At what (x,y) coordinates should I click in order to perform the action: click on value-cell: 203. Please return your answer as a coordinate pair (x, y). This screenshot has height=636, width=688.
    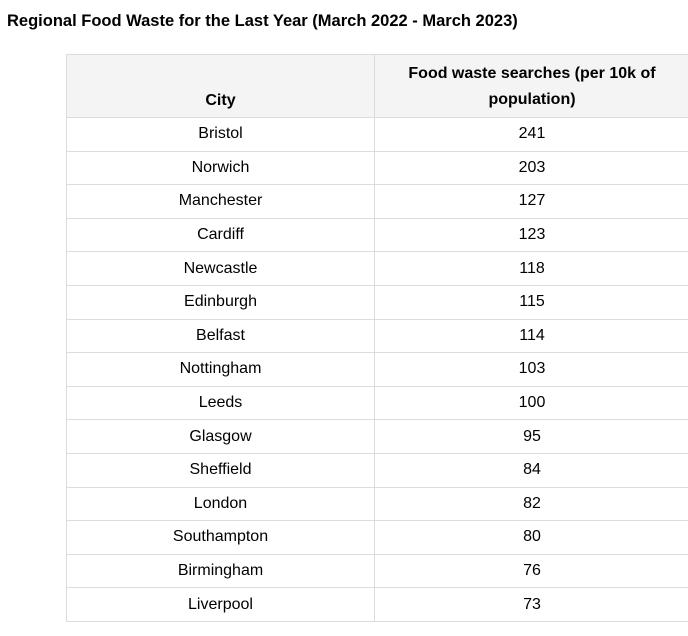
    Looking at the image, I should click on (531, 168).